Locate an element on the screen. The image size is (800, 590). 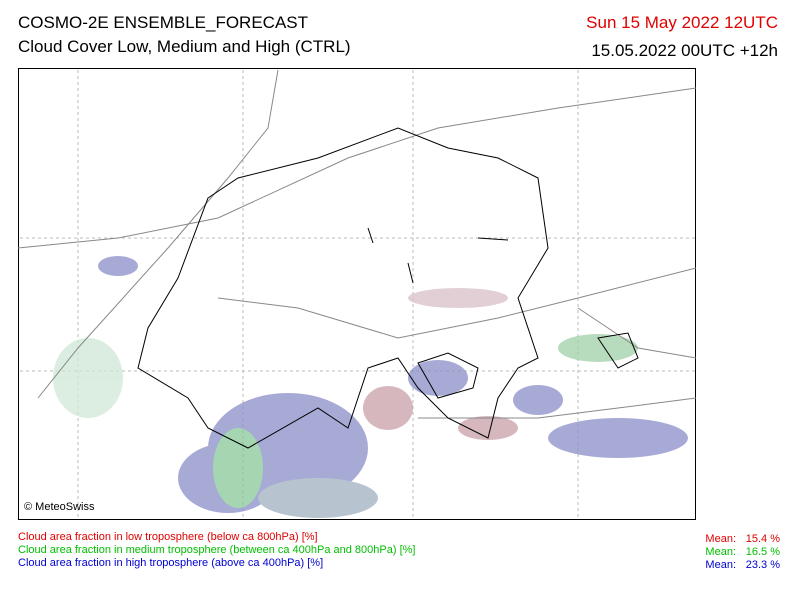
run-time: 15.05.2022 00UTC +12h is located at coordinates (684, 50).